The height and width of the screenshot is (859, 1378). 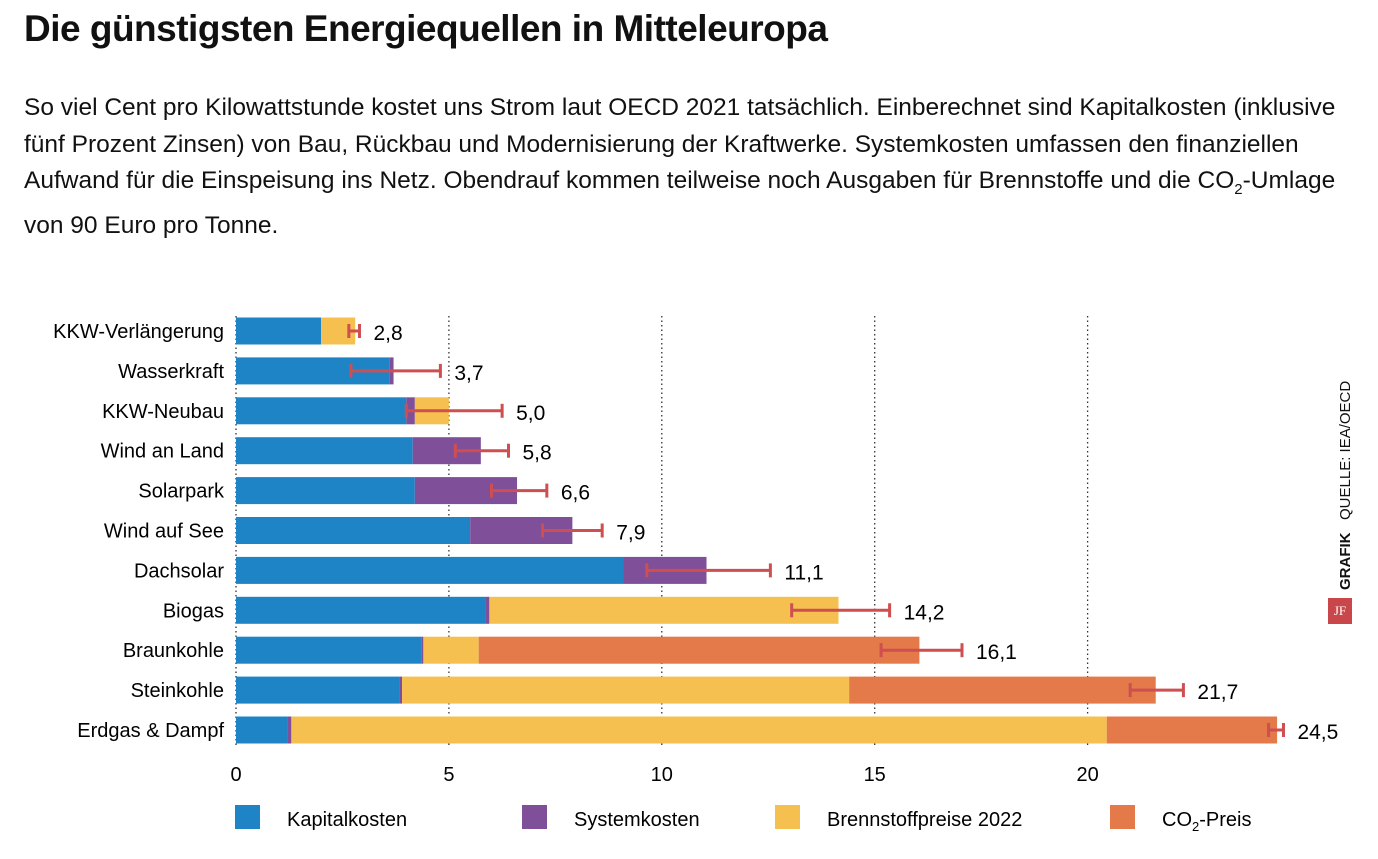 What do you see at coordinates (575, 493) in the screenshot?
I see `data-label: 6,6` at bounding box center [575, 493].